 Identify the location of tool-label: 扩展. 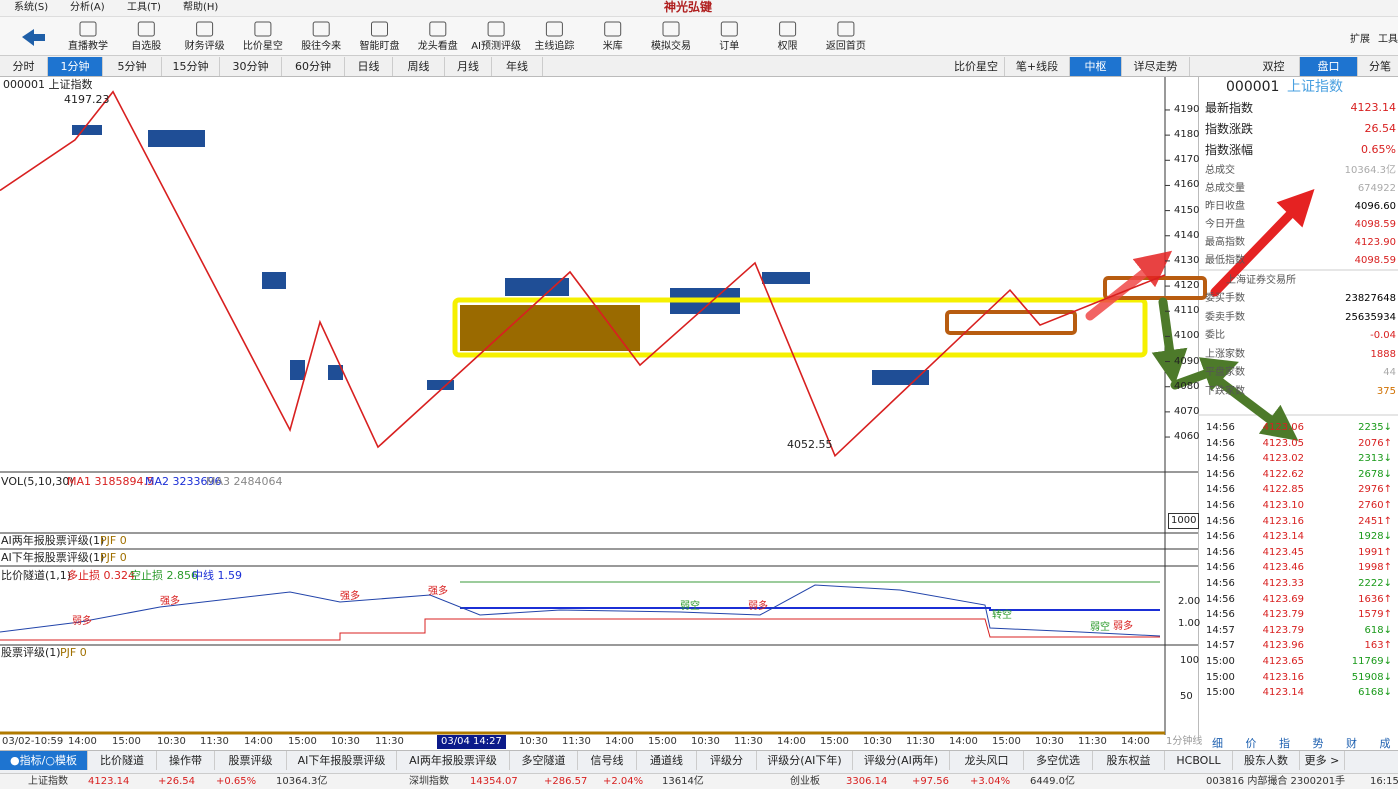
(1360, 39).